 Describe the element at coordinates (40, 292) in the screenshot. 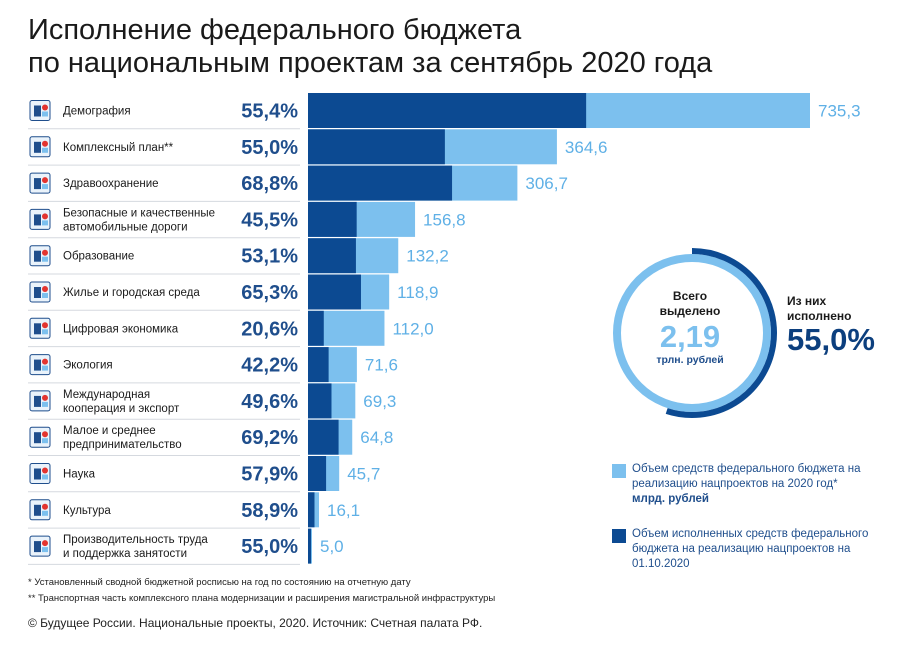

I see `house-icon` at that location.